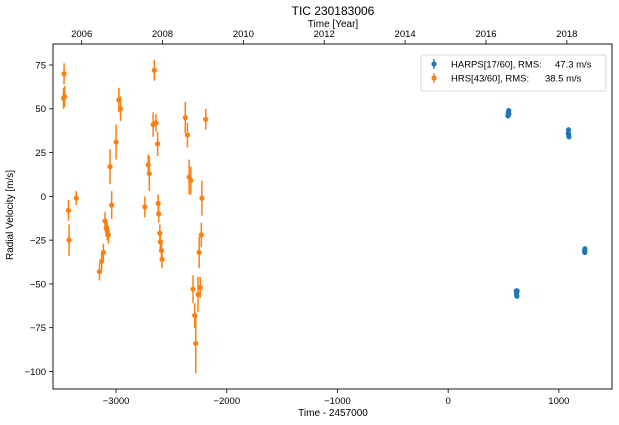 Image resolution: width=619 pixels, height=425 pixels. Describe the element at coordinates (116, 401) in the screenshot. I see `x-tick-label: −3000` at that location.